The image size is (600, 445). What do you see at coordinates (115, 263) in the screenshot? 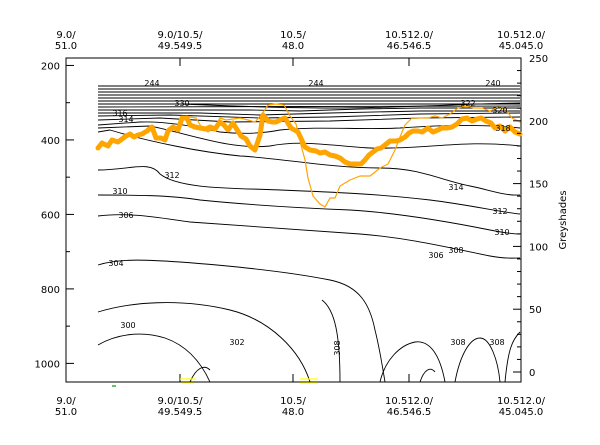
I see `contour-label: 304` at bounding box center [115, 263].